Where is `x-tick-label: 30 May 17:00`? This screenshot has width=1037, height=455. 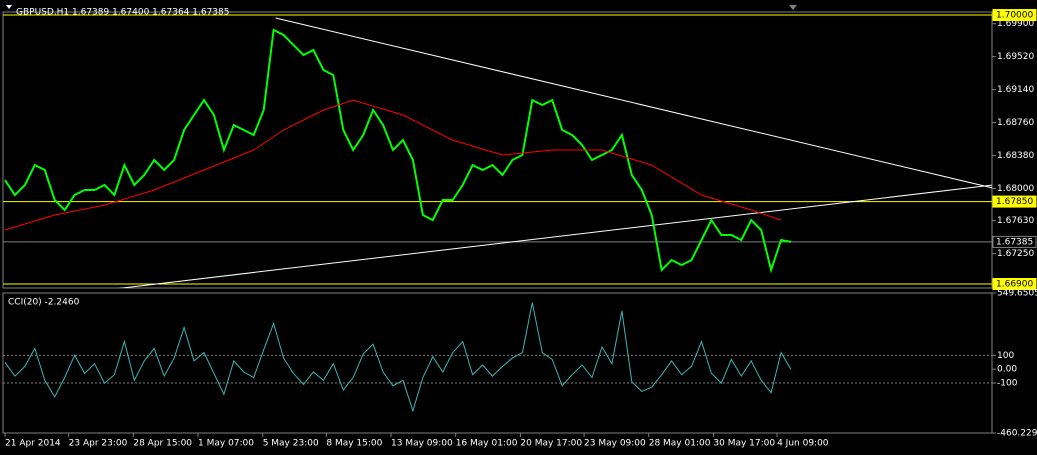 x-tick-label: 30 May 17:00 is located at coordinates (744, 444).